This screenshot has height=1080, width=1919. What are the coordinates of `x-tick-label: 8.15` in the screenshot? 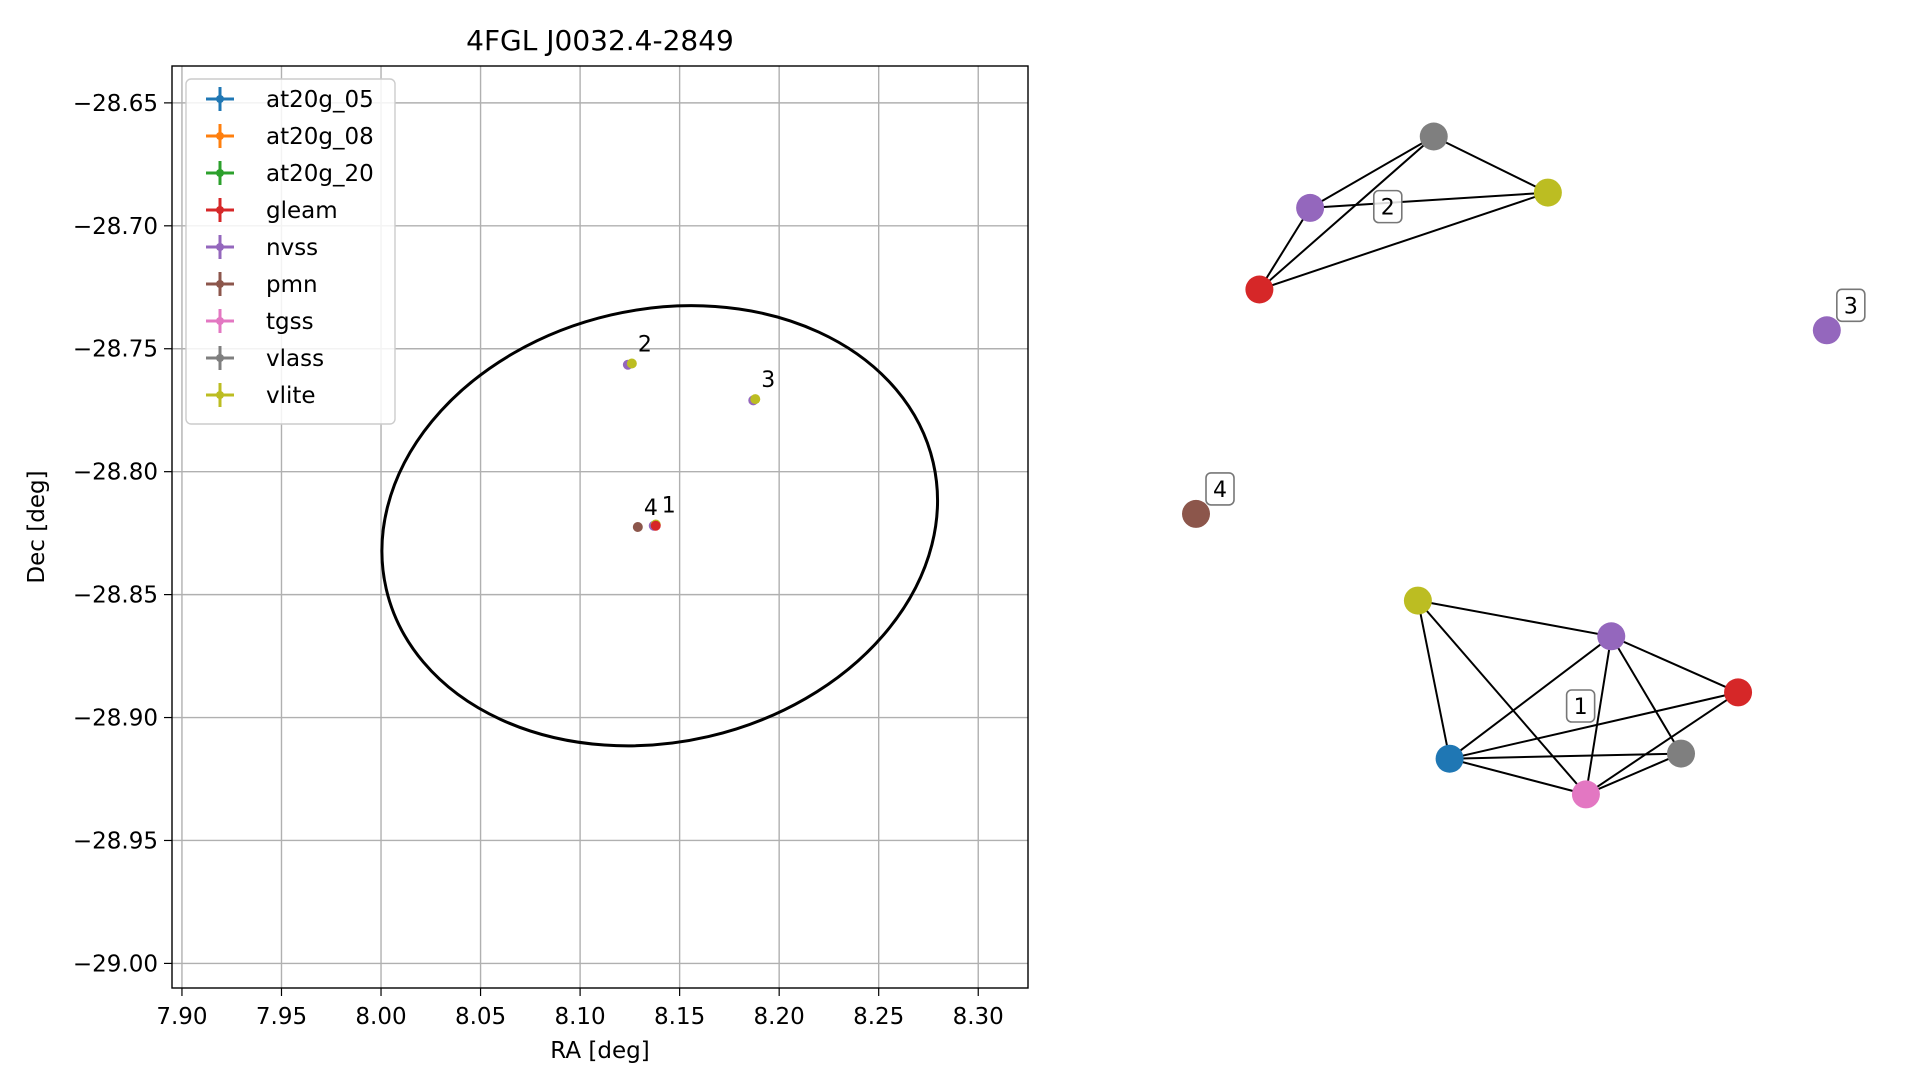 It's located at (679, 1017).